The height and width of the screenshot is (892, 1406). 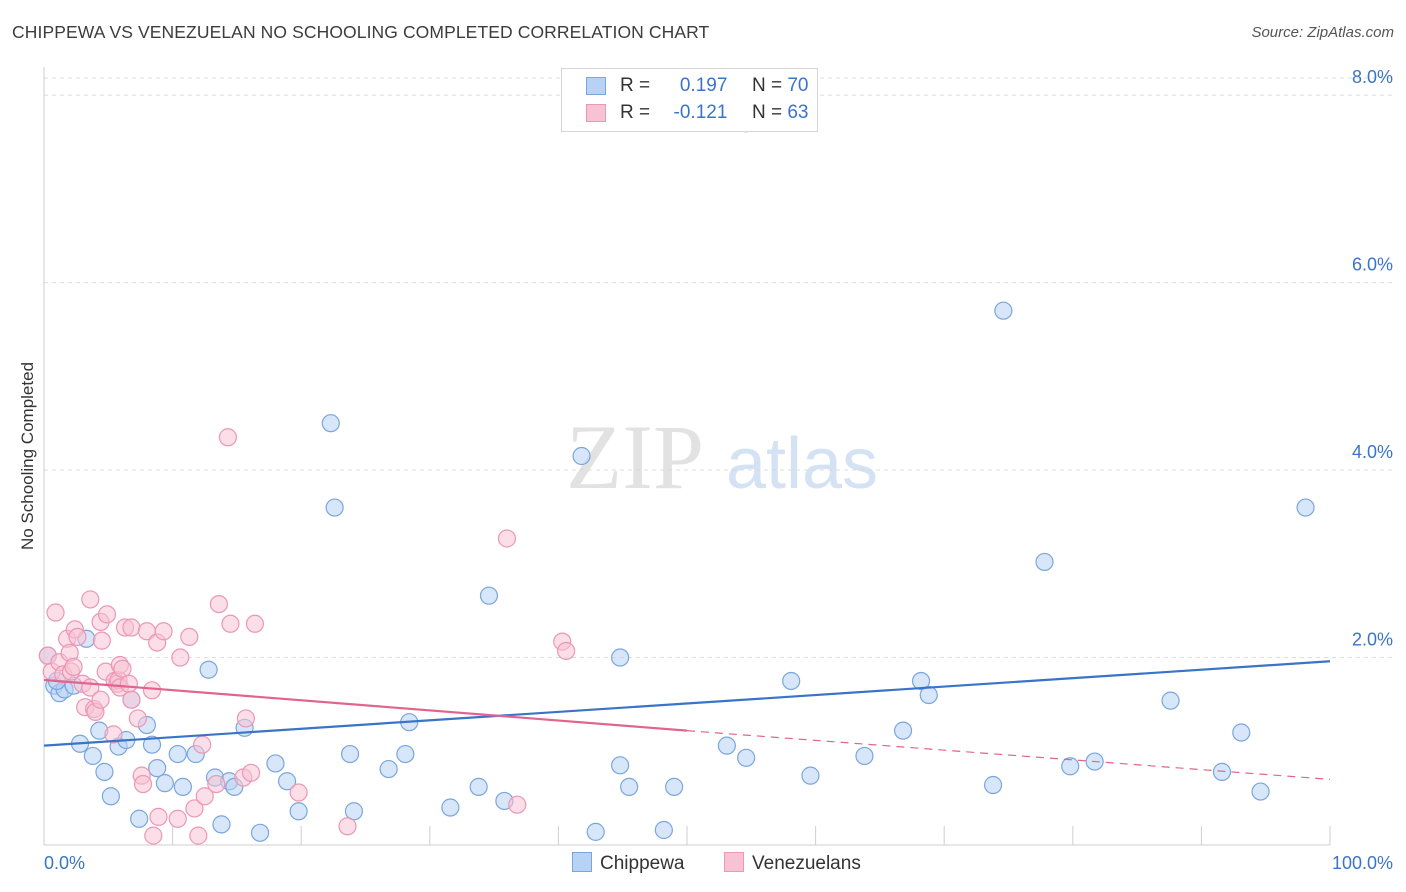 I want to click on stats-legend: R = 0.197 N = 70 R = -0.121 N = 63, so click(x=689, y=100).